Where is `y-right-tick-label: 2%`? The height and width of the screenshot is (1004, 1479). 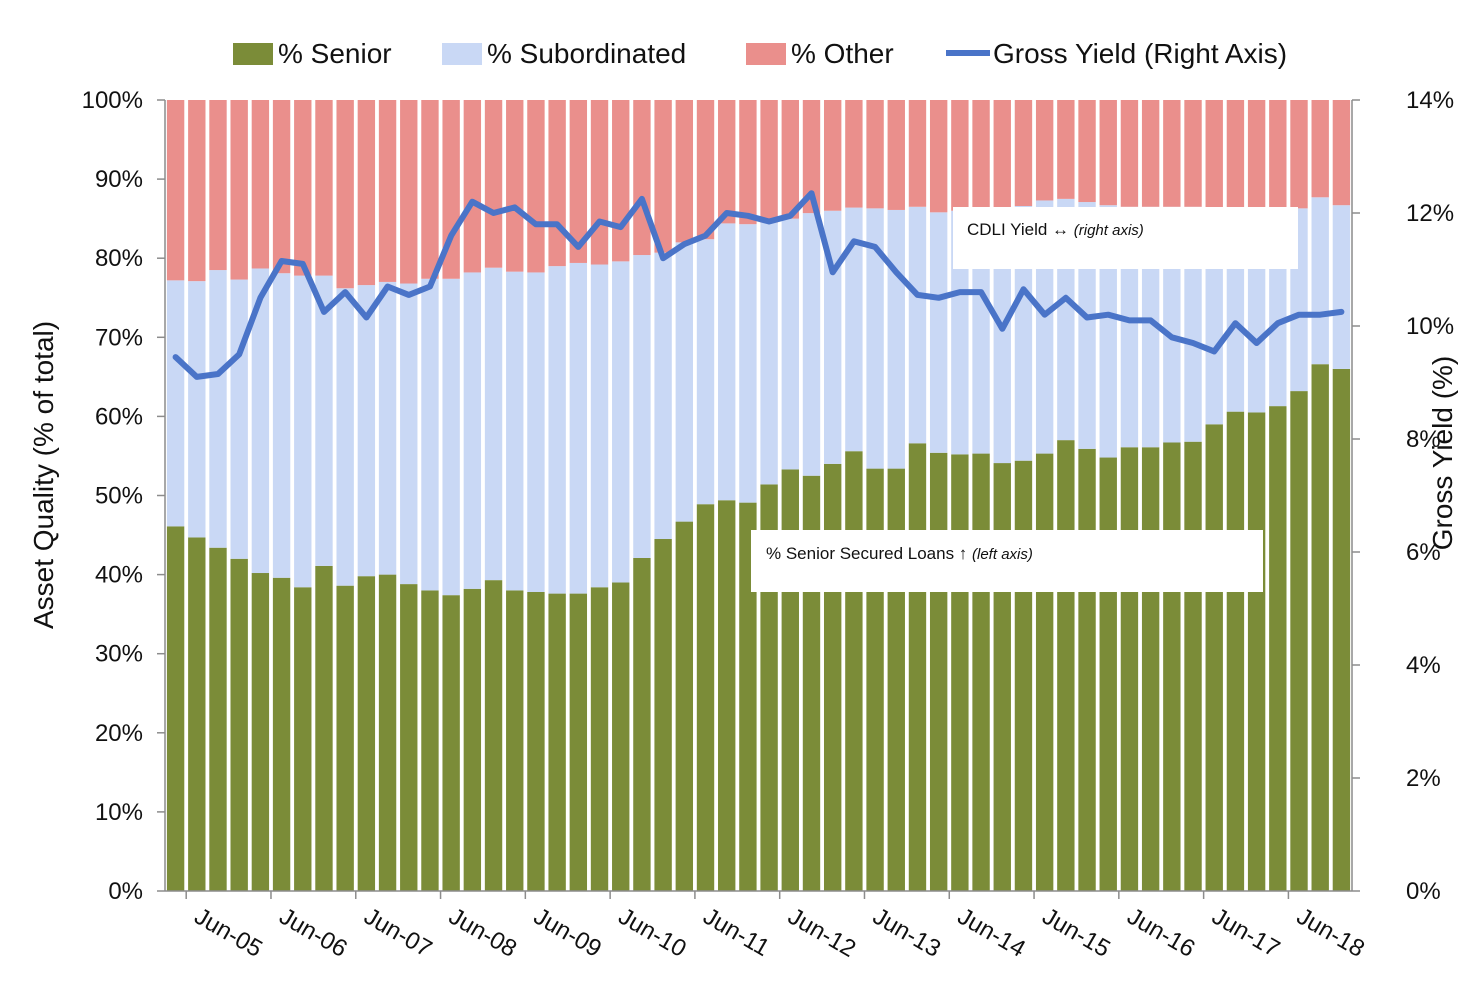
y-right-tick-label: 2% is located at coordinates (1423, 778).